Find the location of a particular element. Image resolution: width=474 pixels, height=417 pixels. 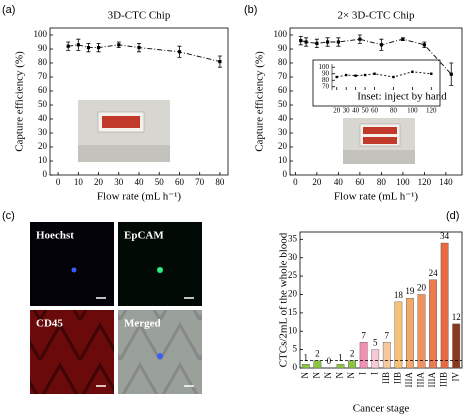

inset-frame is located at coordinates (376, 83).